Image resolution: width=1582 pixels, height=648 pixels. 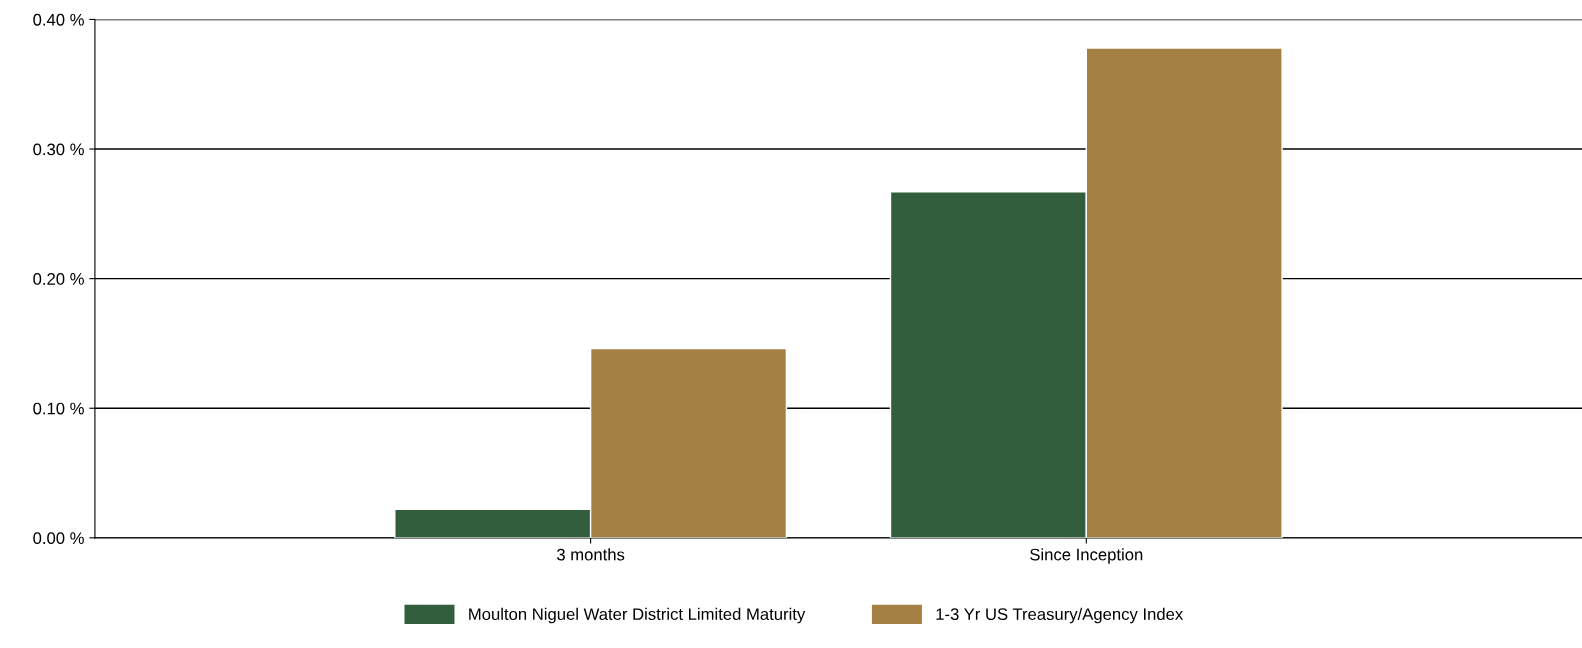 What do you see at coordinates (1060, 615) in the screenshot?
I see `legend-label: 1-3 Yr US Treasury/Agency Index` at bounding box center [1060, 615].